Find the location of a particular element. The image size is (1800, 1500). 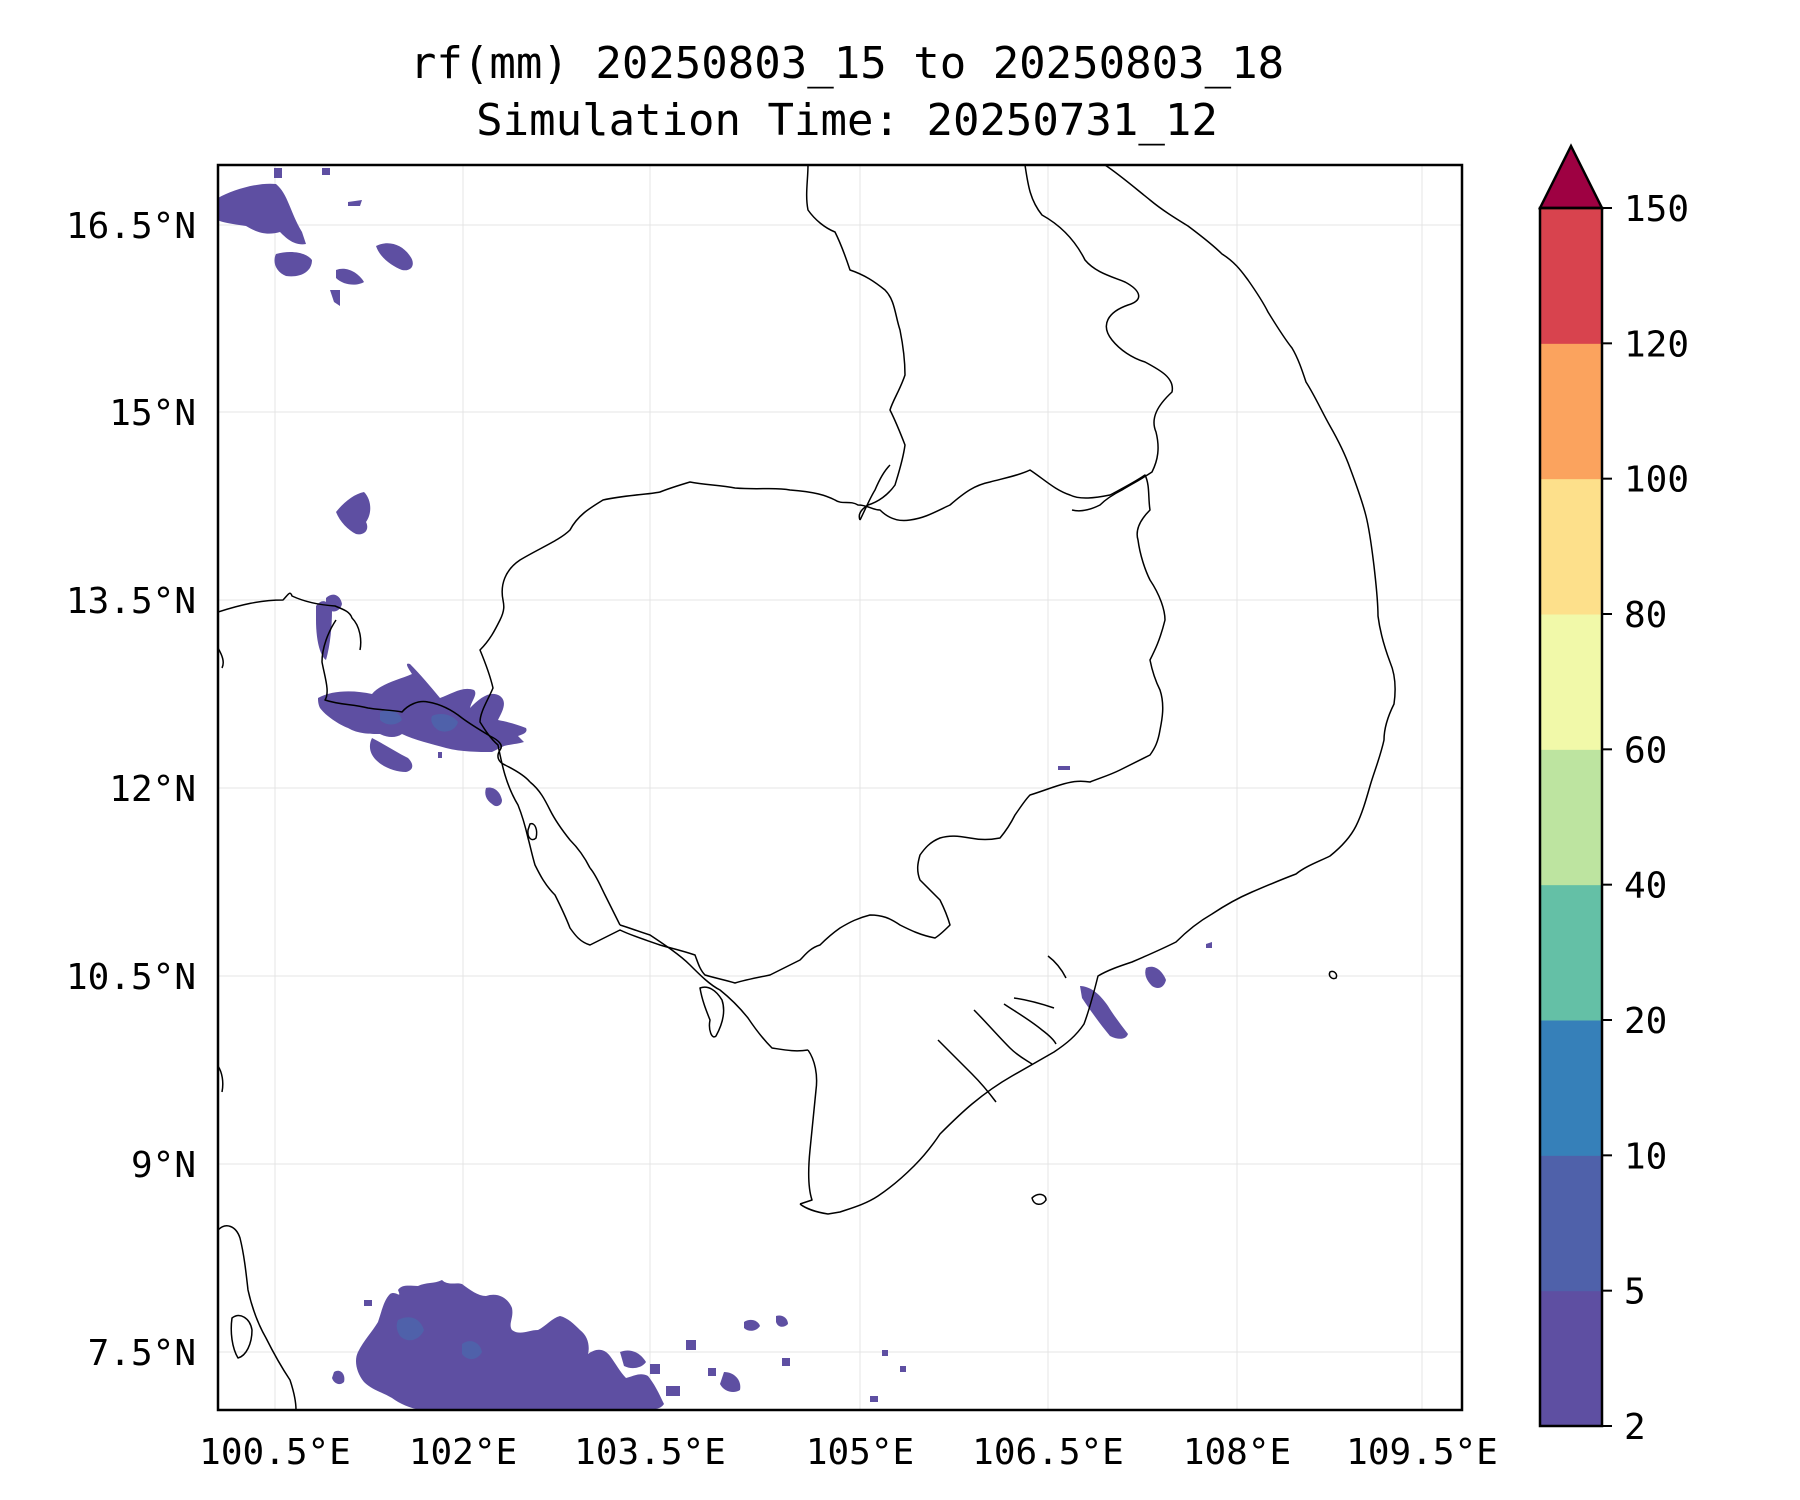

colorbar-frame is located at coordinates (1571, 817).